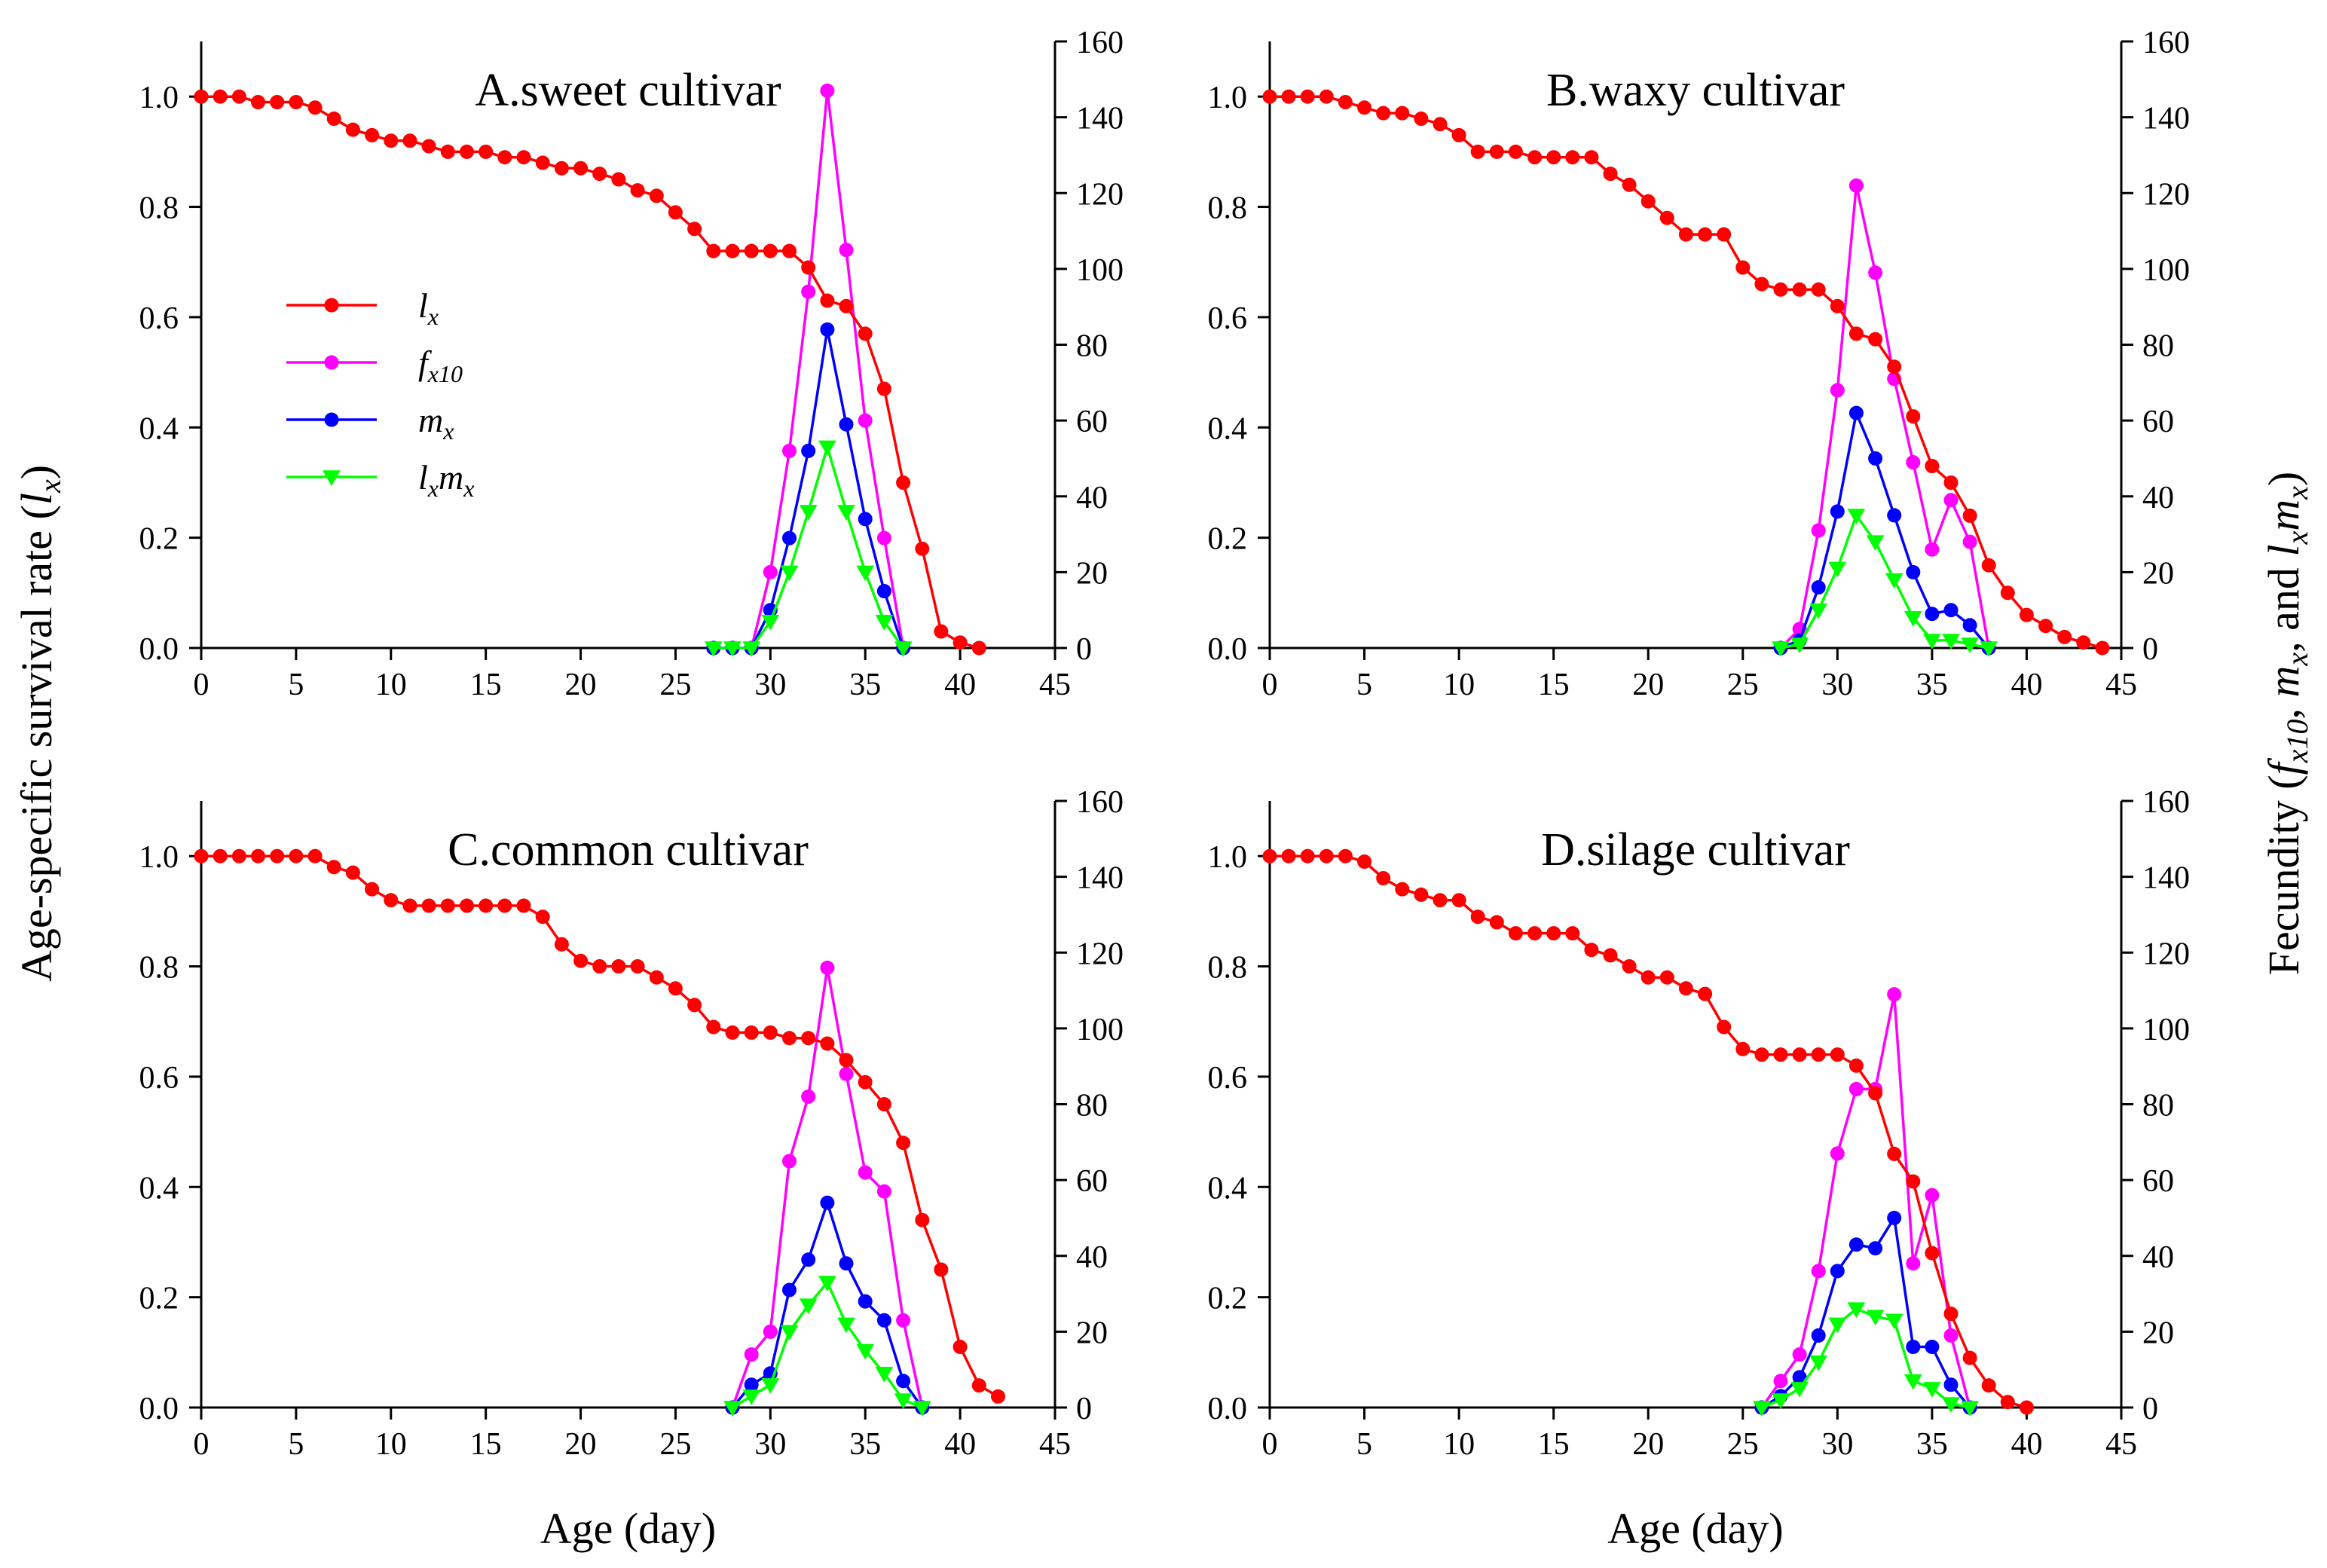  I want to click on series-line-lxmx, so click(1884, 582).